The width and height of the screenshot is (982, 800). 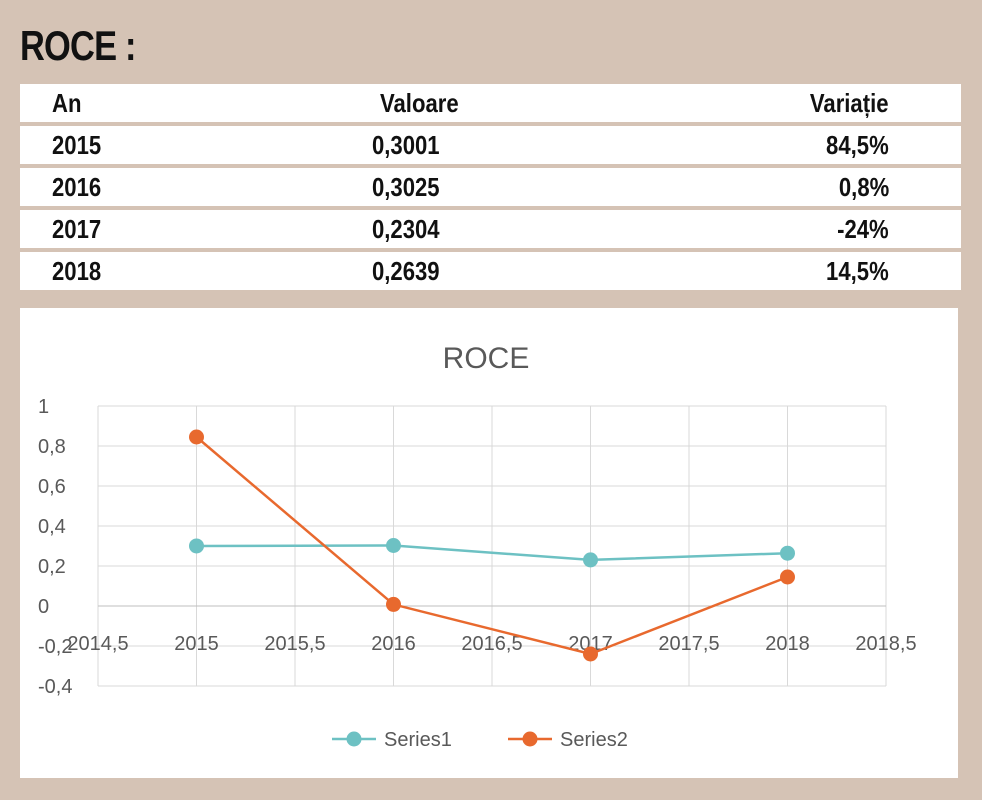 What do you see at coordinates (294, 644) in the screenshot?
I see `x-tick-label: 2015,5` at bounding box center [294, 644].